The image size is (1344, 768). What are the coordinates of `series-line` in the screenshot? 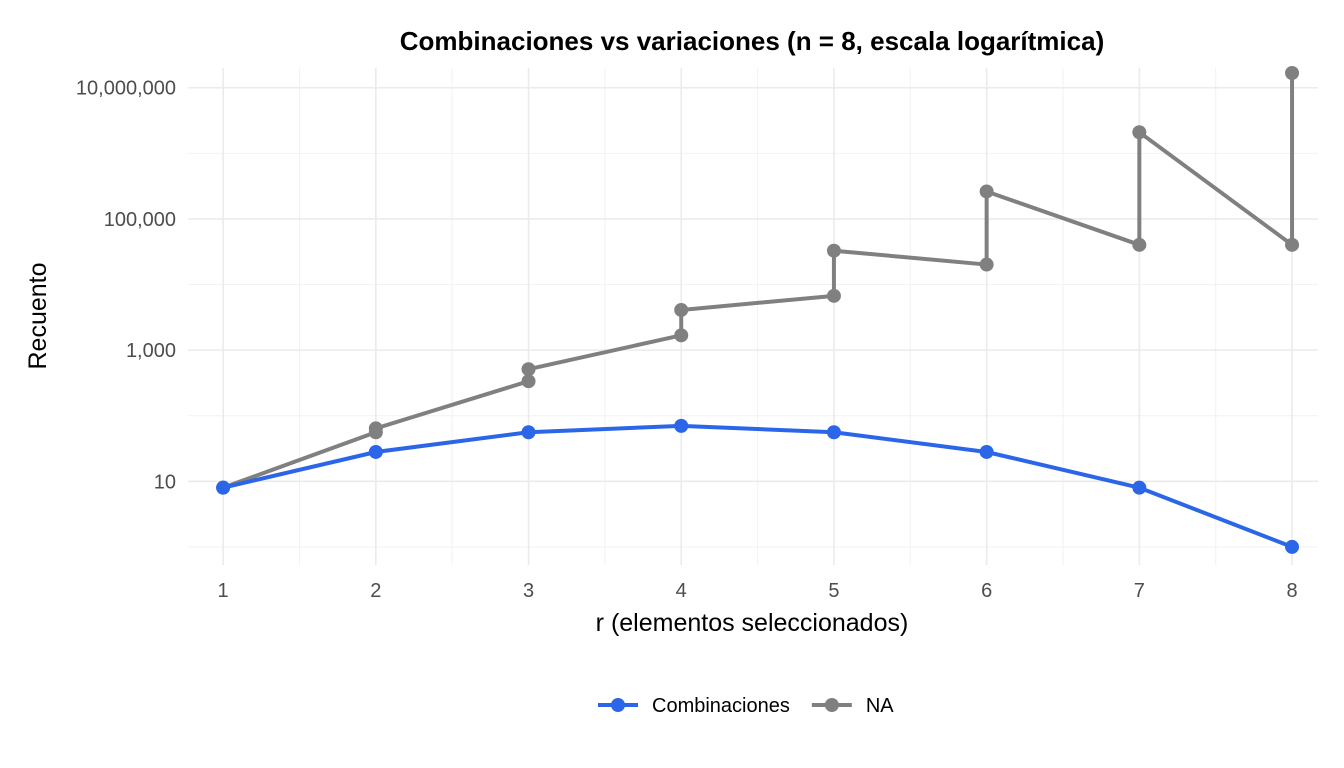 It's located at (757, 486).